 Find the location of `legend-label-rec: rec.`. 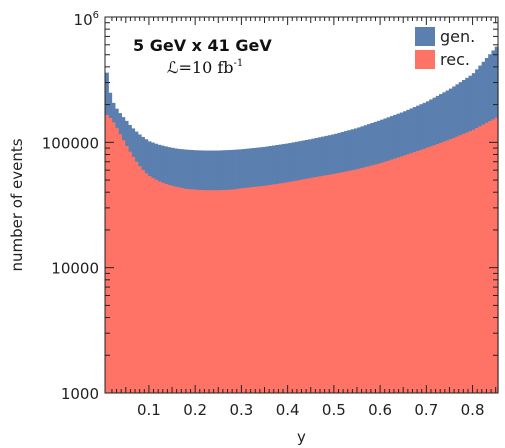

legend-label-rec: rec. is located at coordinates (455, 59).